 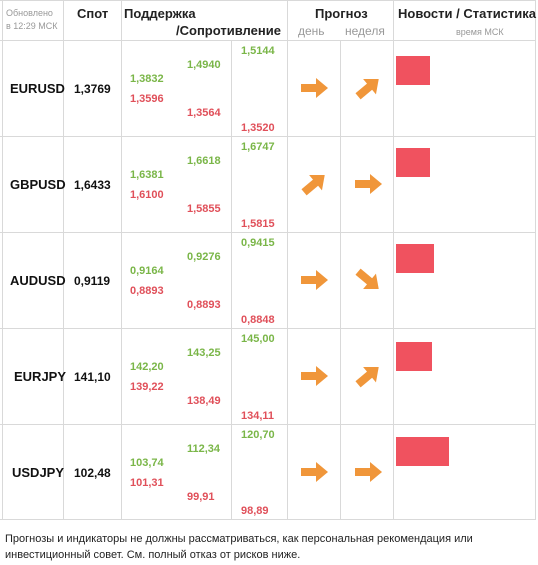 What do you see at coordinates (258, 435) in the screenshot?
I see `support-3: 120,70` at bounding box center [258, 435].